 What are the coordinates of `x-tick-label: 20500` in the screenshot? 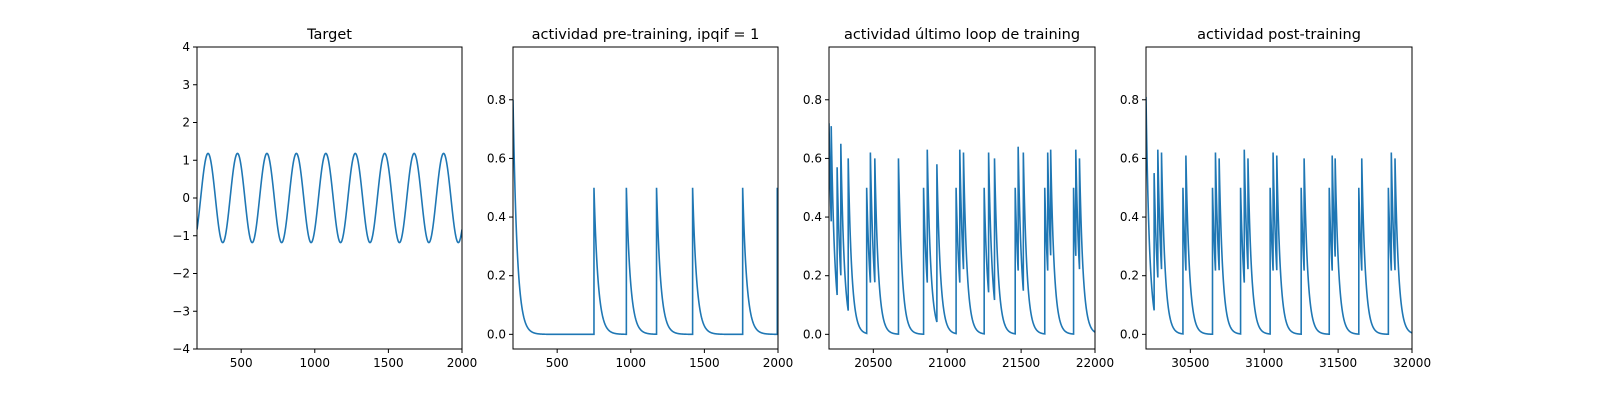 It's located at (873, 363).